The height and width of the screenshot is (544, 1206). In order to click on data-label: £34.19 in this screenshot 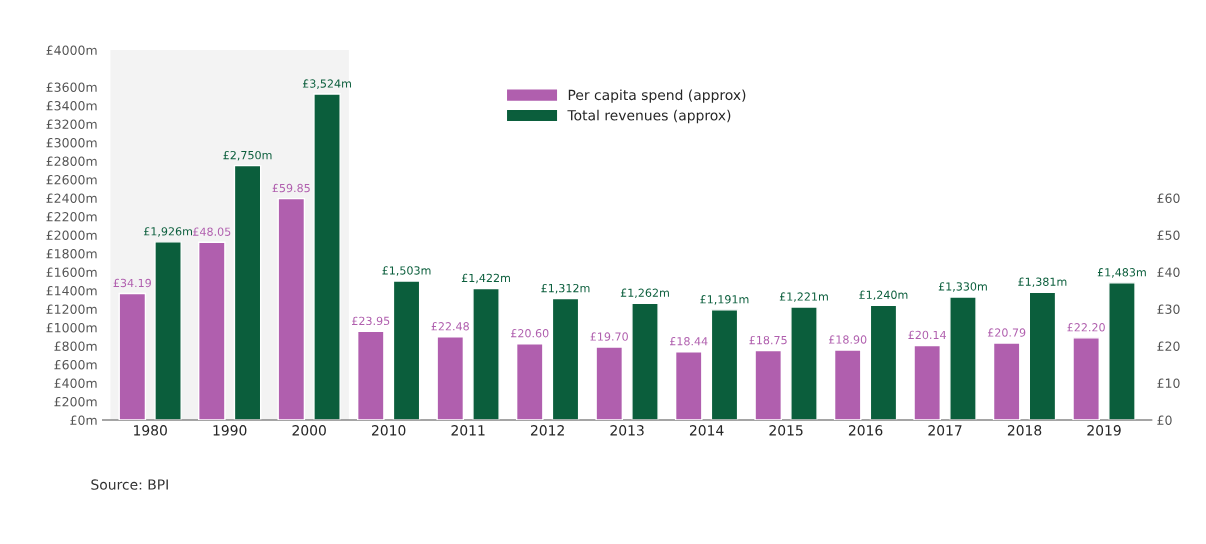, I will do `click(132, 283)`.